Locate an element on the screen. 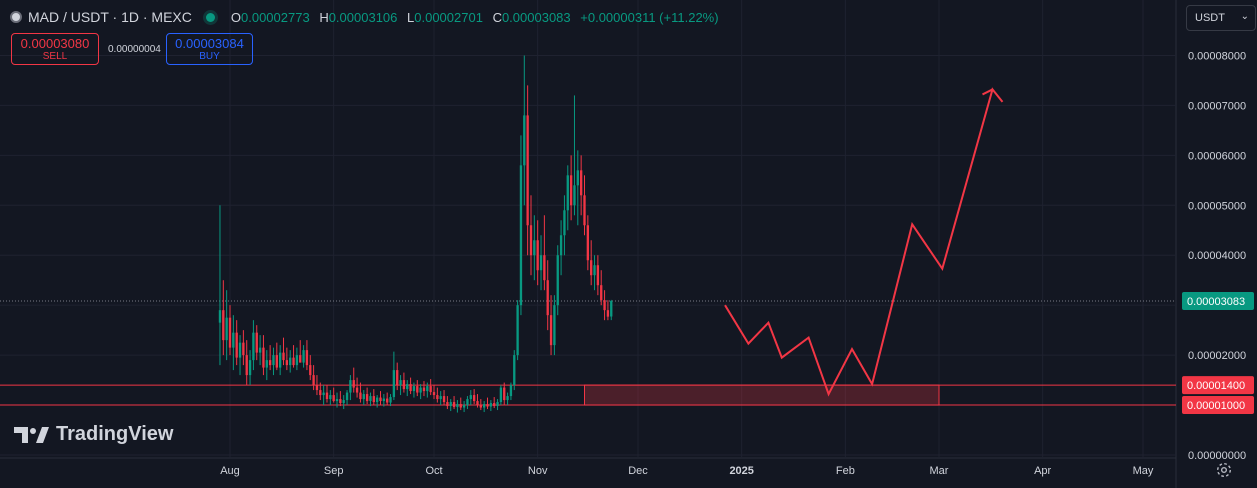 This screenshot has width=1257, height=488. currency-dropdown: USDT ⌄ is located at coordinates (1221, 18).